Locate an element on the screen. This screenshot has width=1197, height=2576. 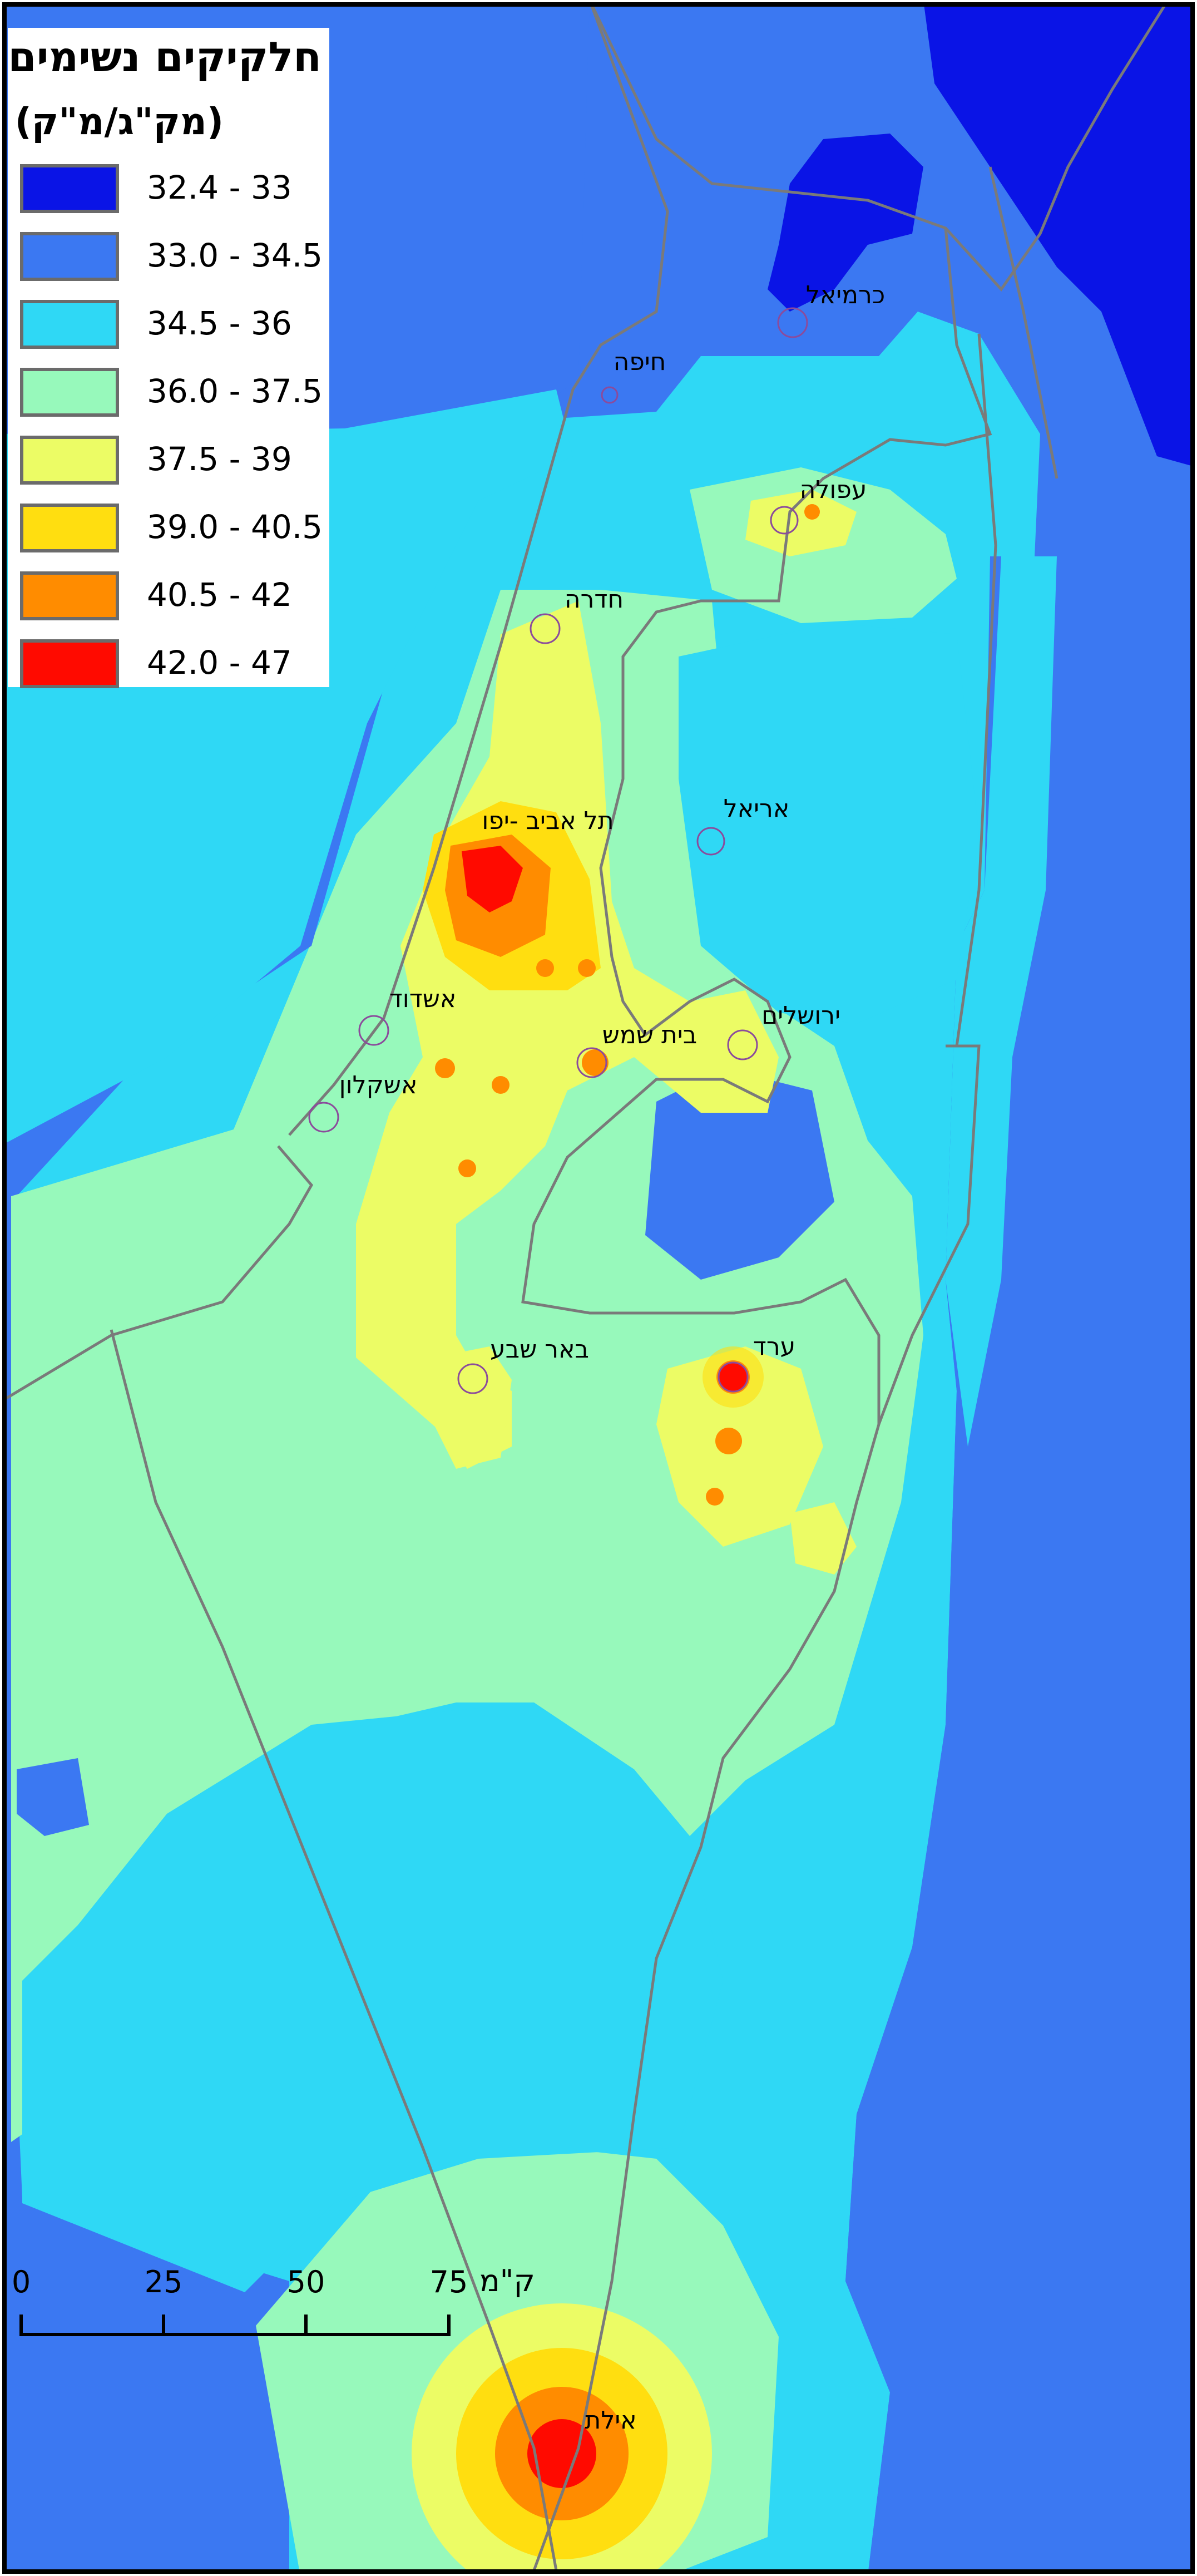
city-label-haifa: חיפה is located at coordinates (639, 362).